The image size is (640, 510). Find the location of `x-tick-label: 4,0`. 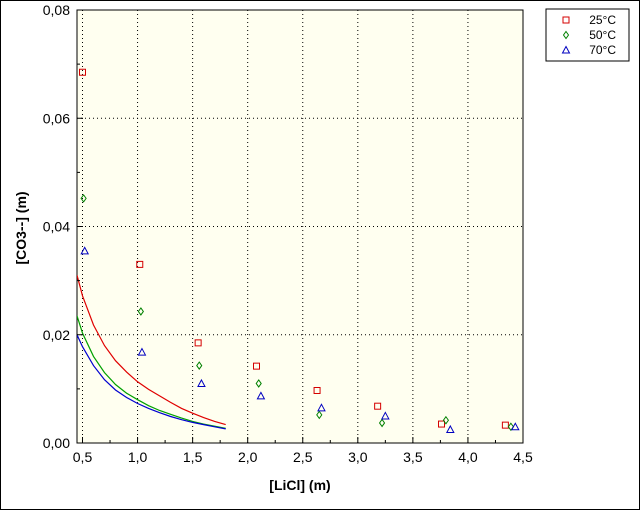

x-tick-label: 4,0 is located at coordinates (468, 457).